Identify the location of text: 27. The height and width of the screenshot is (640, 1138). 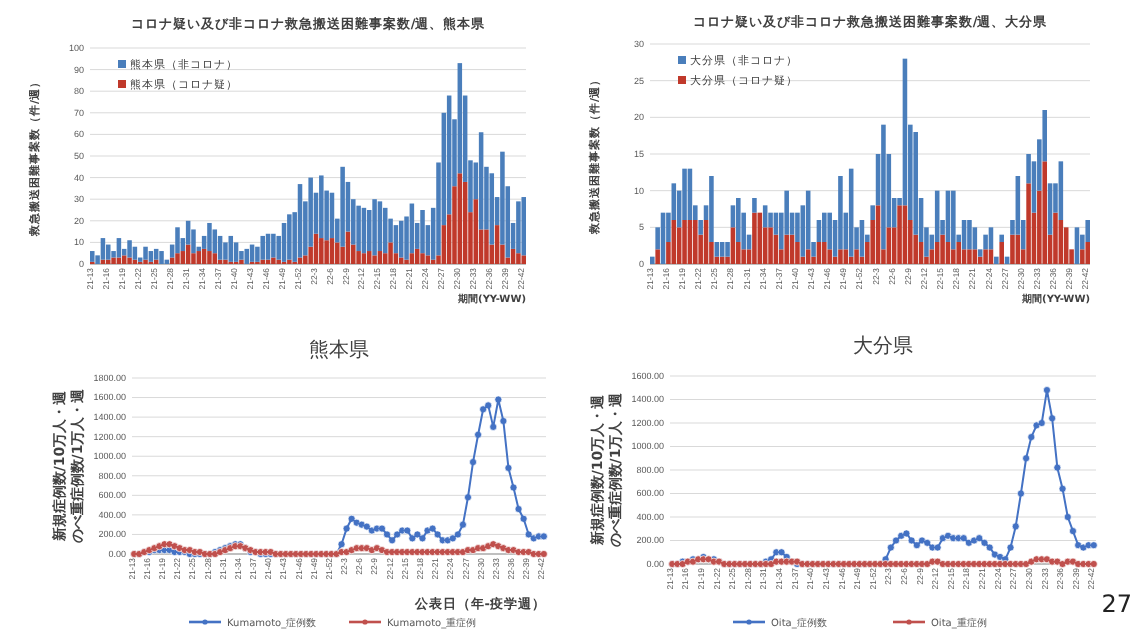
(1116, 604).